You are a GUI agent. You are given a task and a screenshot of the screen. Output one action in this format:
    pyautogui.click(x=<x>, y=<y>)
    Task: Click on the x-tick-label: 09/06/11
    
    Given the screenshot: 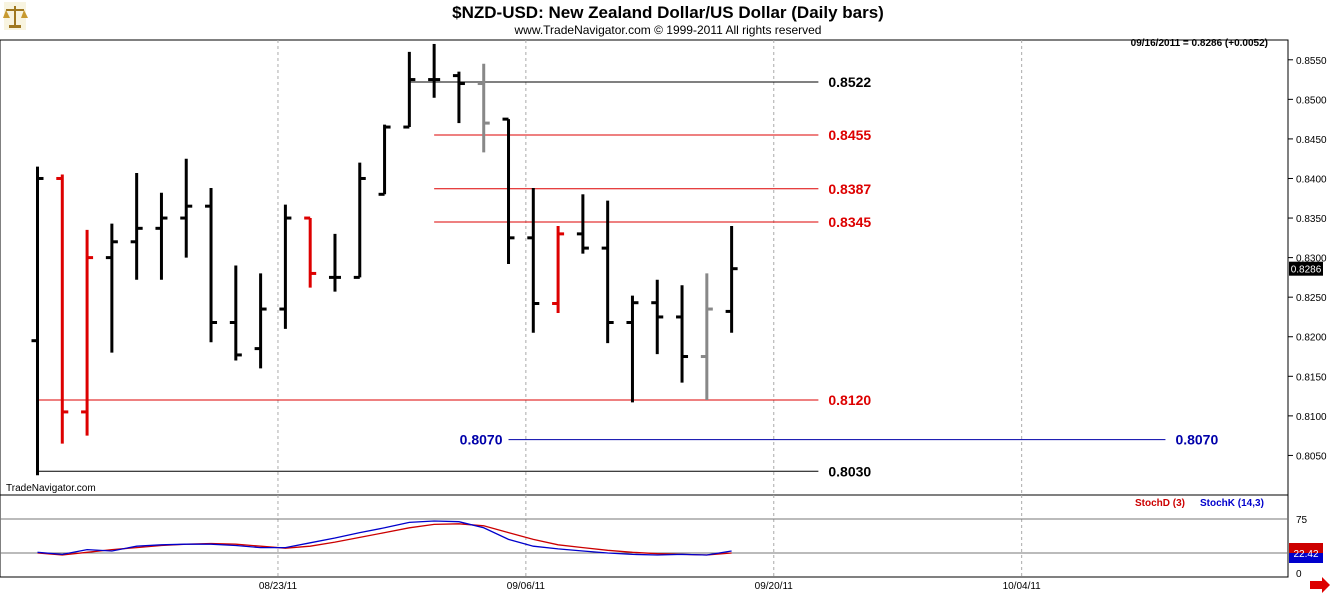 What is the action you would take?
    pyautogui.click(x=526, y=586)
    